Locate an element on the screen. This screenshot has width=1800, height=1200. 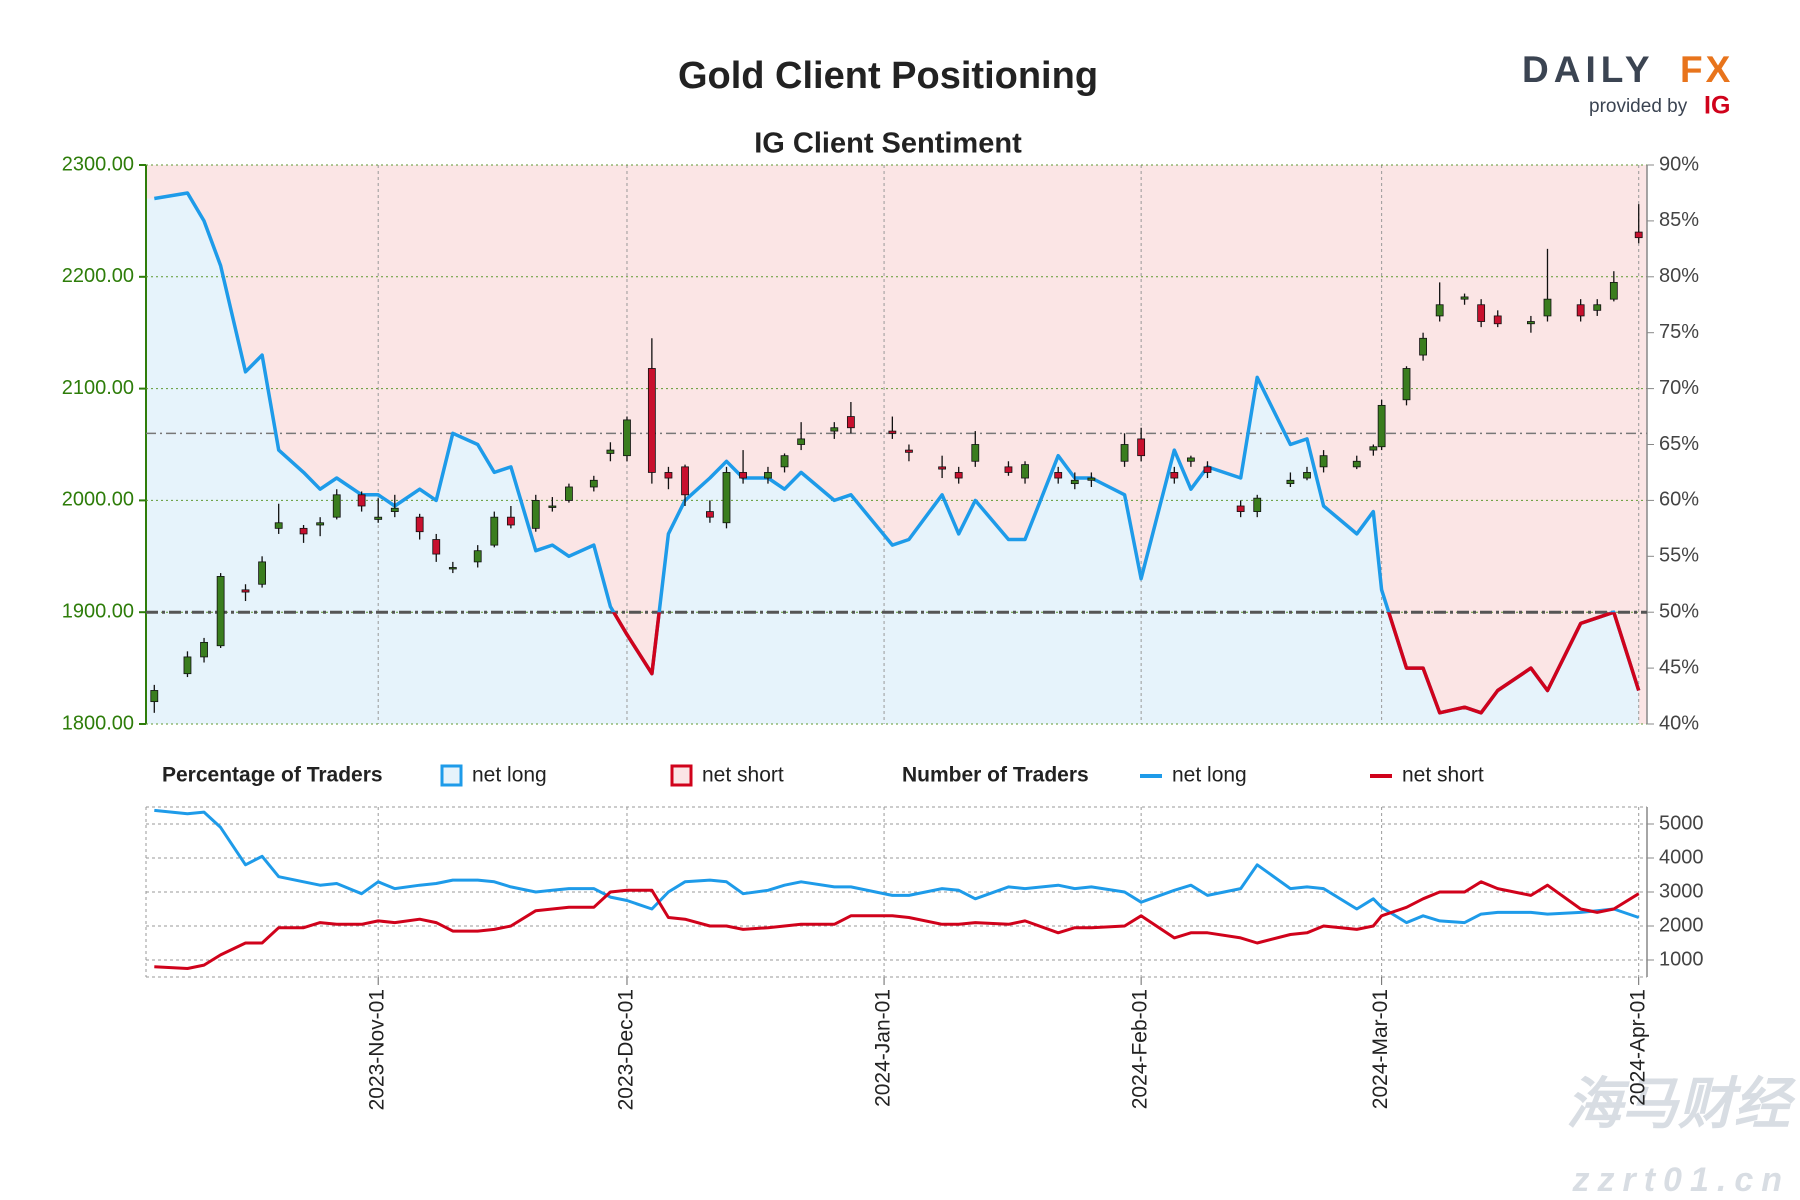
y2-tick-label: 60% is located at coordinates (1679, 500).